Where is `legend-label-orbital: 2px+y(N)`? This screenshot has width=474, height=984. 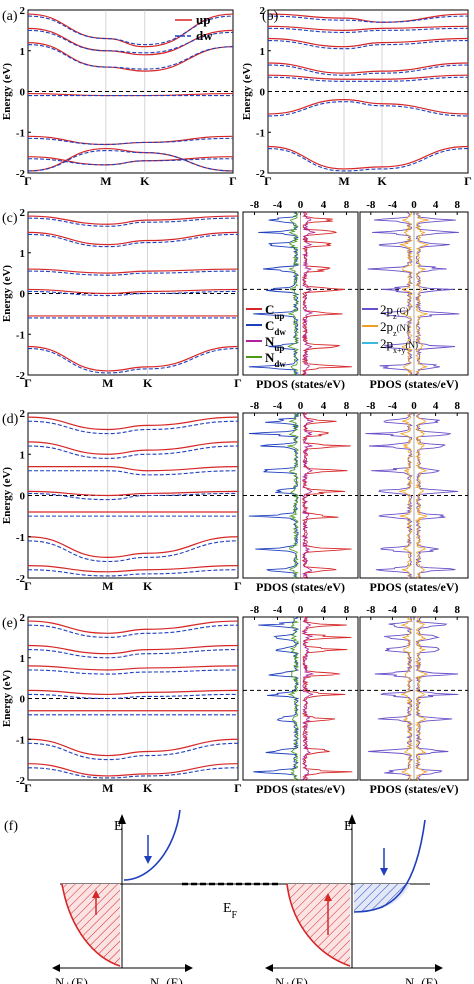
legend-label-orbital: 2px+y(N) is located at coordinates (399, 345).